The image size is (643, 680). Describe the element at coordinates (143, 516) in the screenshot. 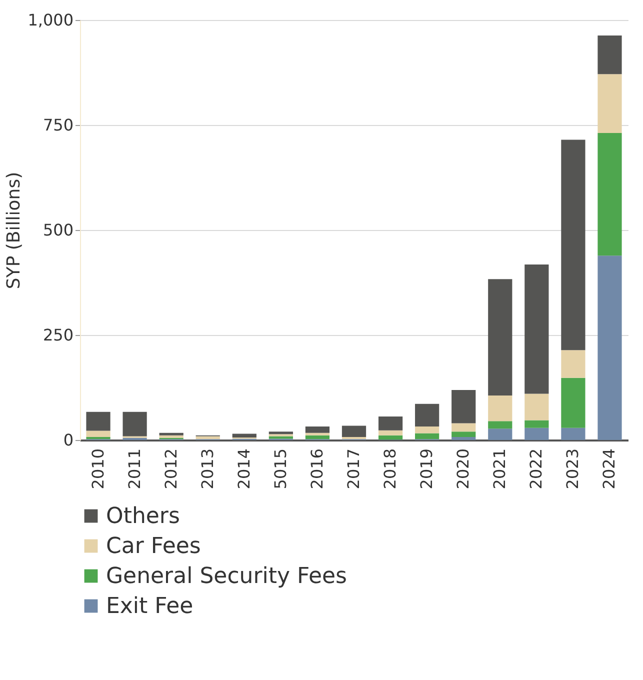

I see `legend-label: Others` at that location.